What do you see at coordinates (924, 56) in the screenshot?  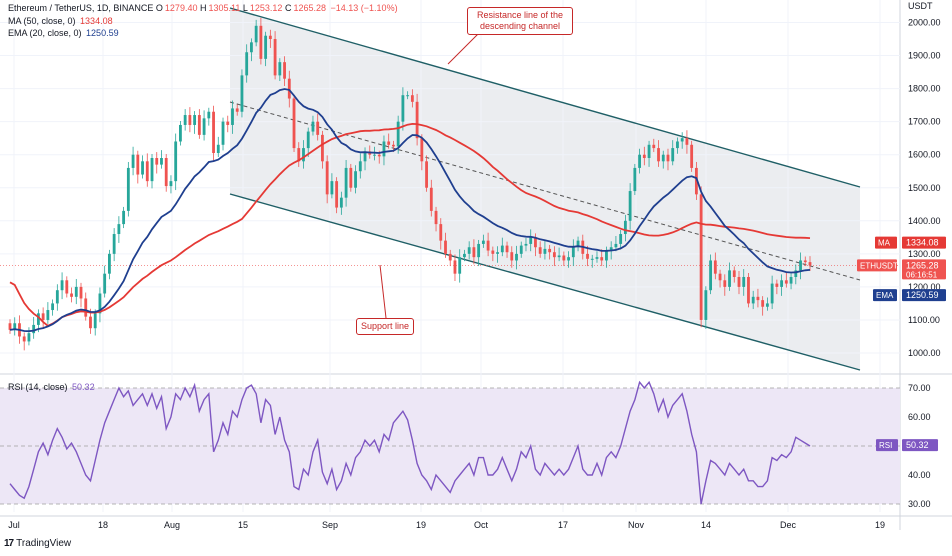 I see `price-tick-label: 1900.00` at bounding box center [924, 56].